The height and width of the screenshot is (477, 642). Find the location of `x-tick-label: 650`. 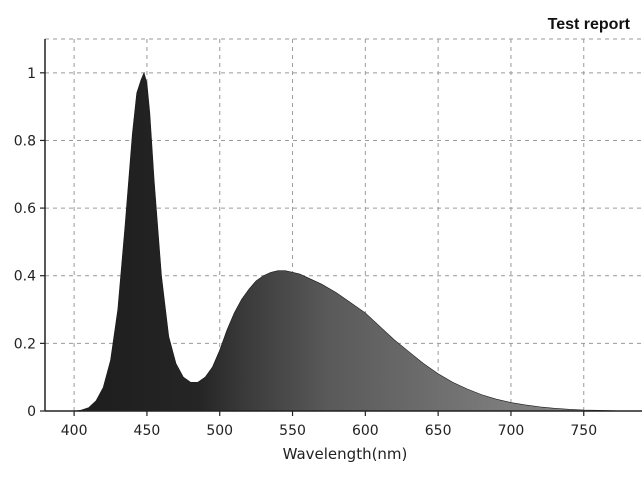

x-tick-label: 650 is located at coordinates (438, 431).